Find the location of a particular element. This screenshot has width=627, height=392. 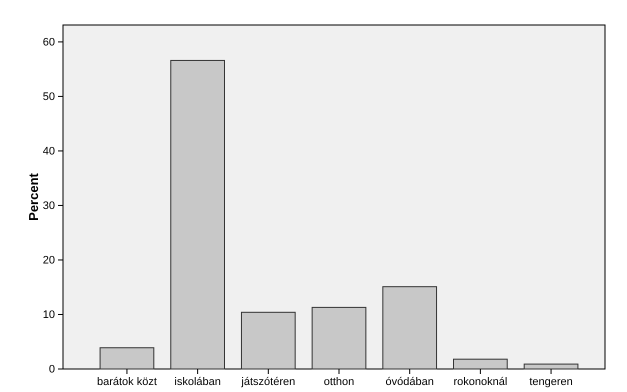

x-tick-label: barátok közt is located at coordinates (126, 382).